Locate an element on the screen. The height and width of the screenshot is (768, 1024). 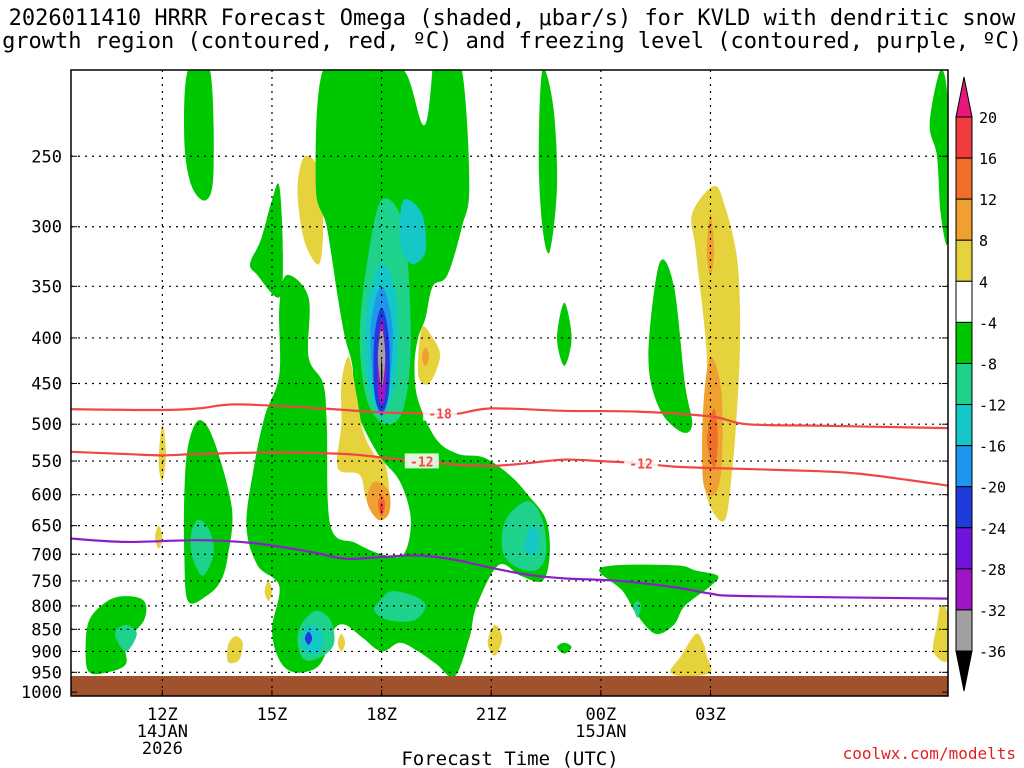
x-tick-label-03Z: 03Z is located at coordinates (710, 715).